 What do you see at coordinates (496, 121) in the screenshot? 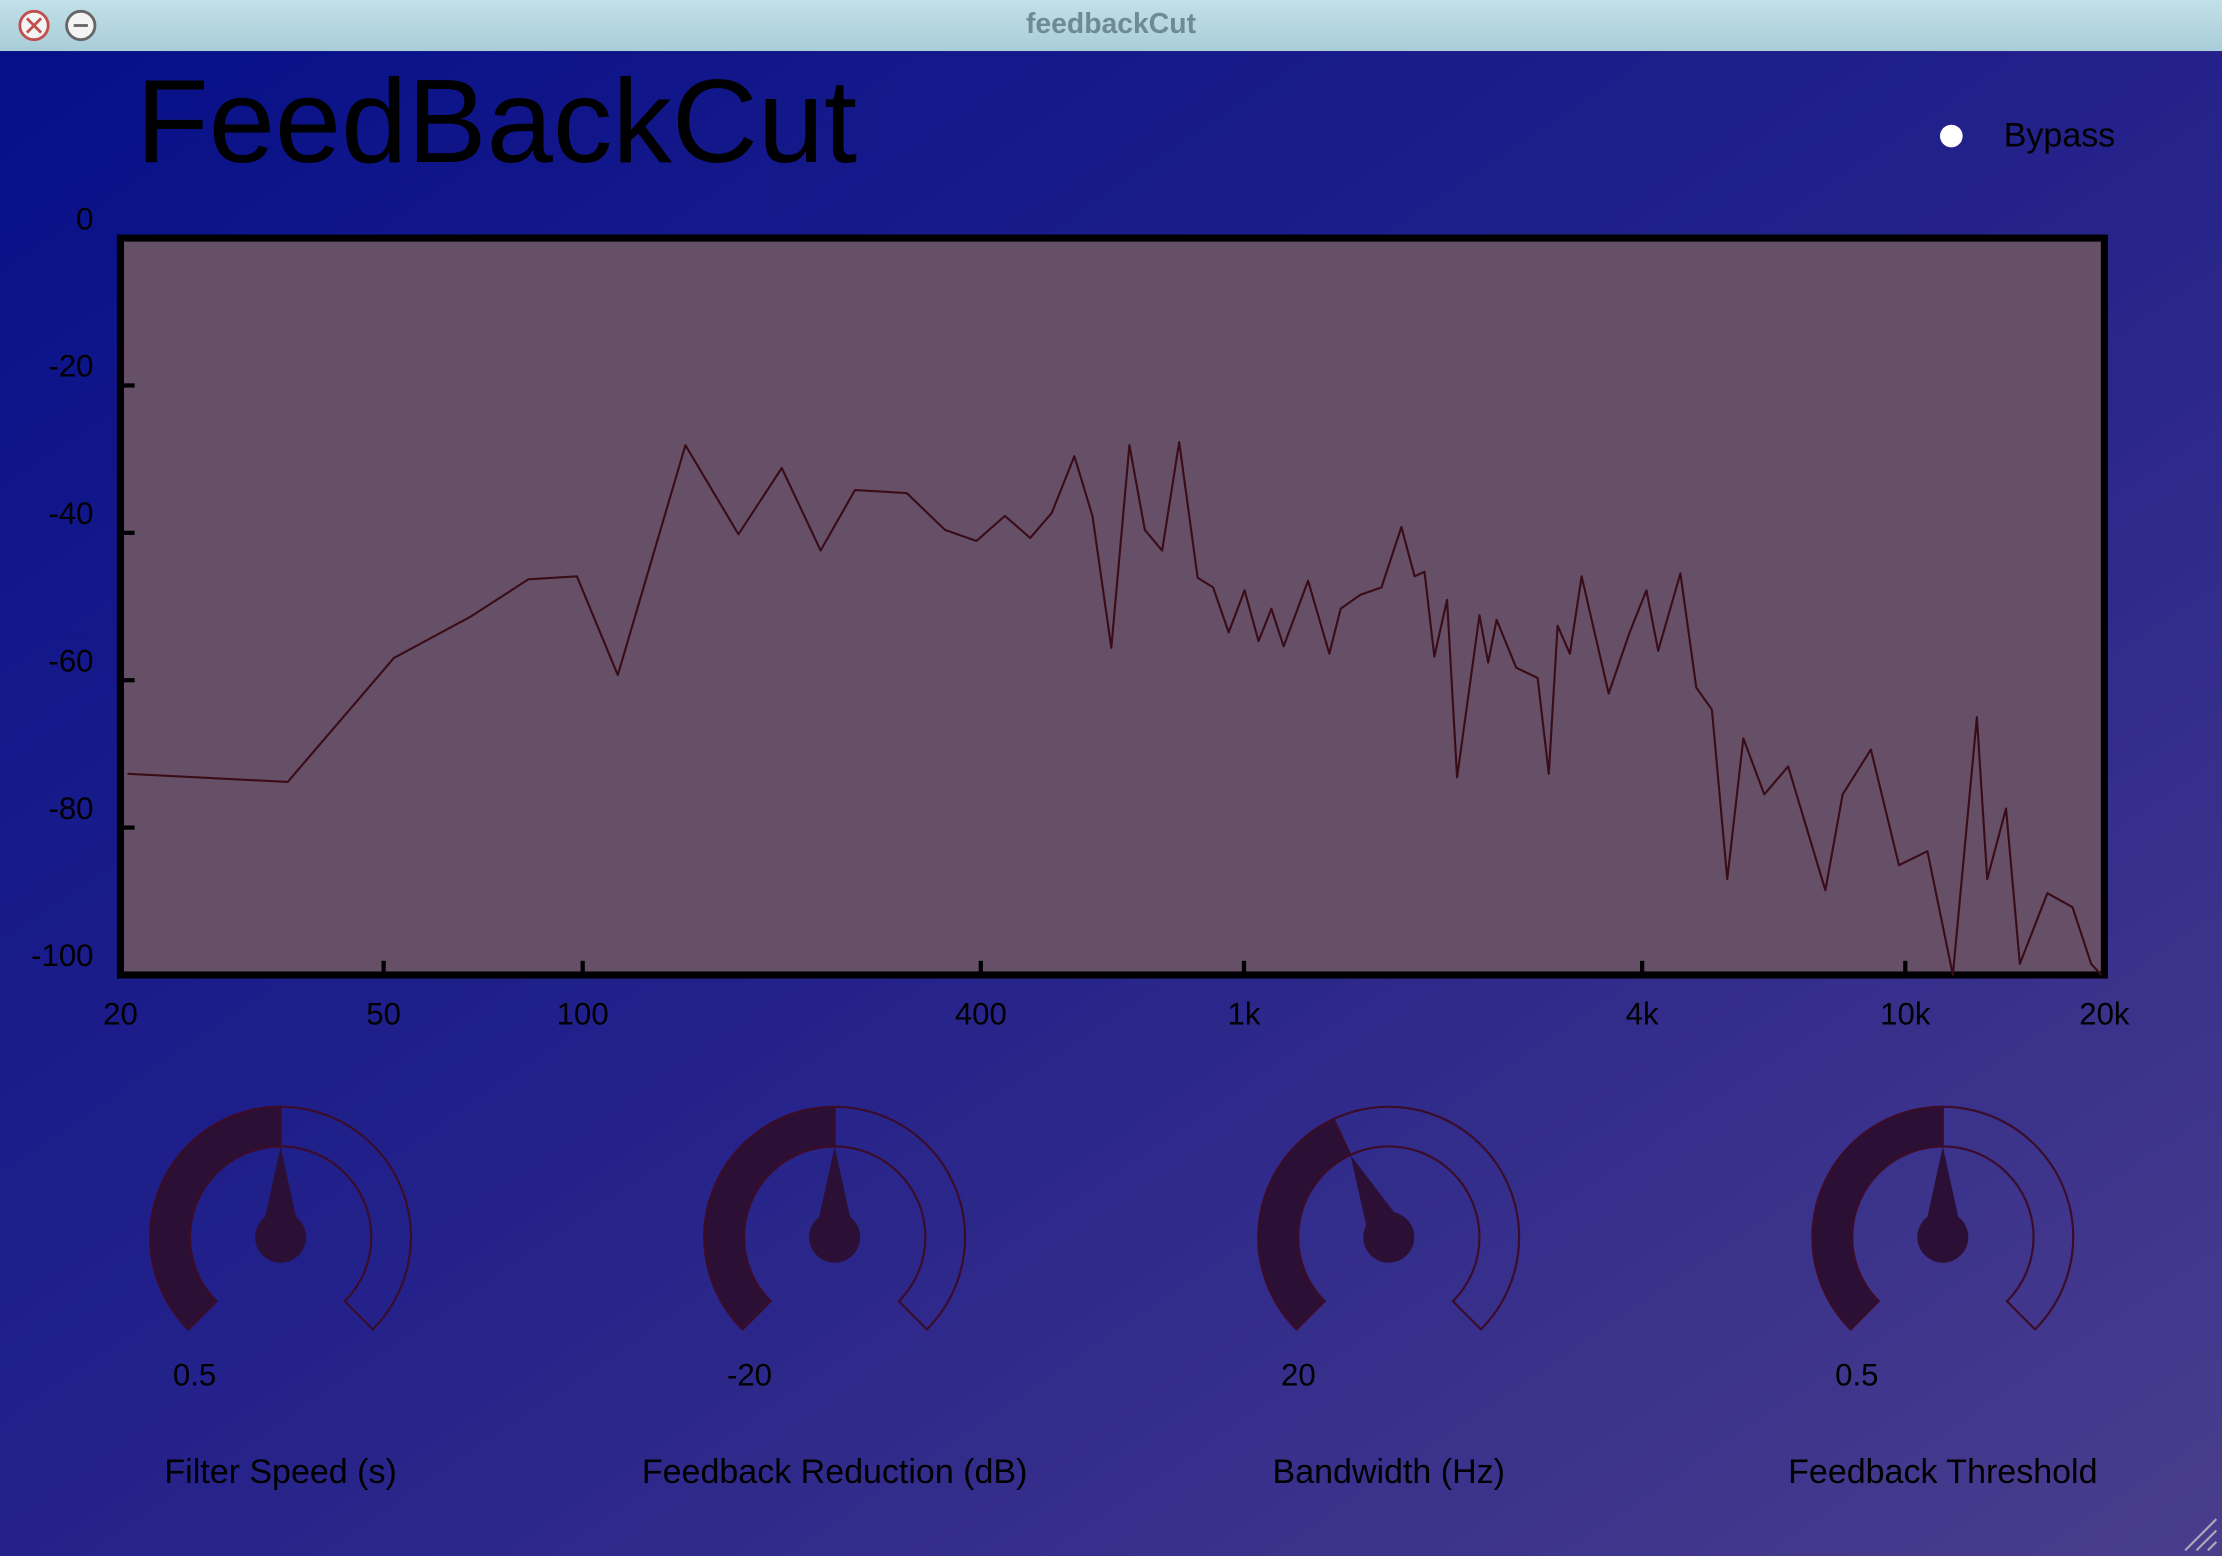
I see `app-title: FeedBackCut` at bounding box center [496, 121].